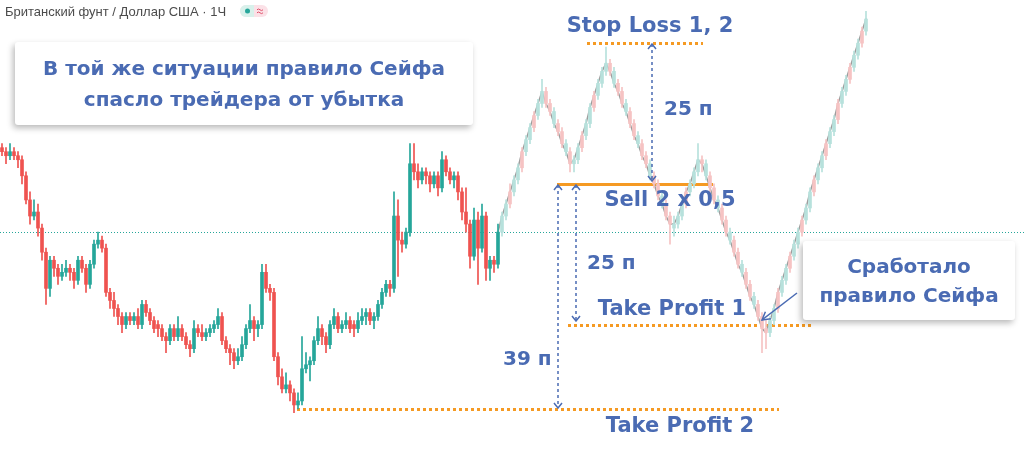 The image size is (1024, 473). What do you see at coordinates (244, 83) in the screenshot?
I see `annotation: В той же ситуации правило Сейфа спасло трейдера от убытка` at bounding box center [244, 83].